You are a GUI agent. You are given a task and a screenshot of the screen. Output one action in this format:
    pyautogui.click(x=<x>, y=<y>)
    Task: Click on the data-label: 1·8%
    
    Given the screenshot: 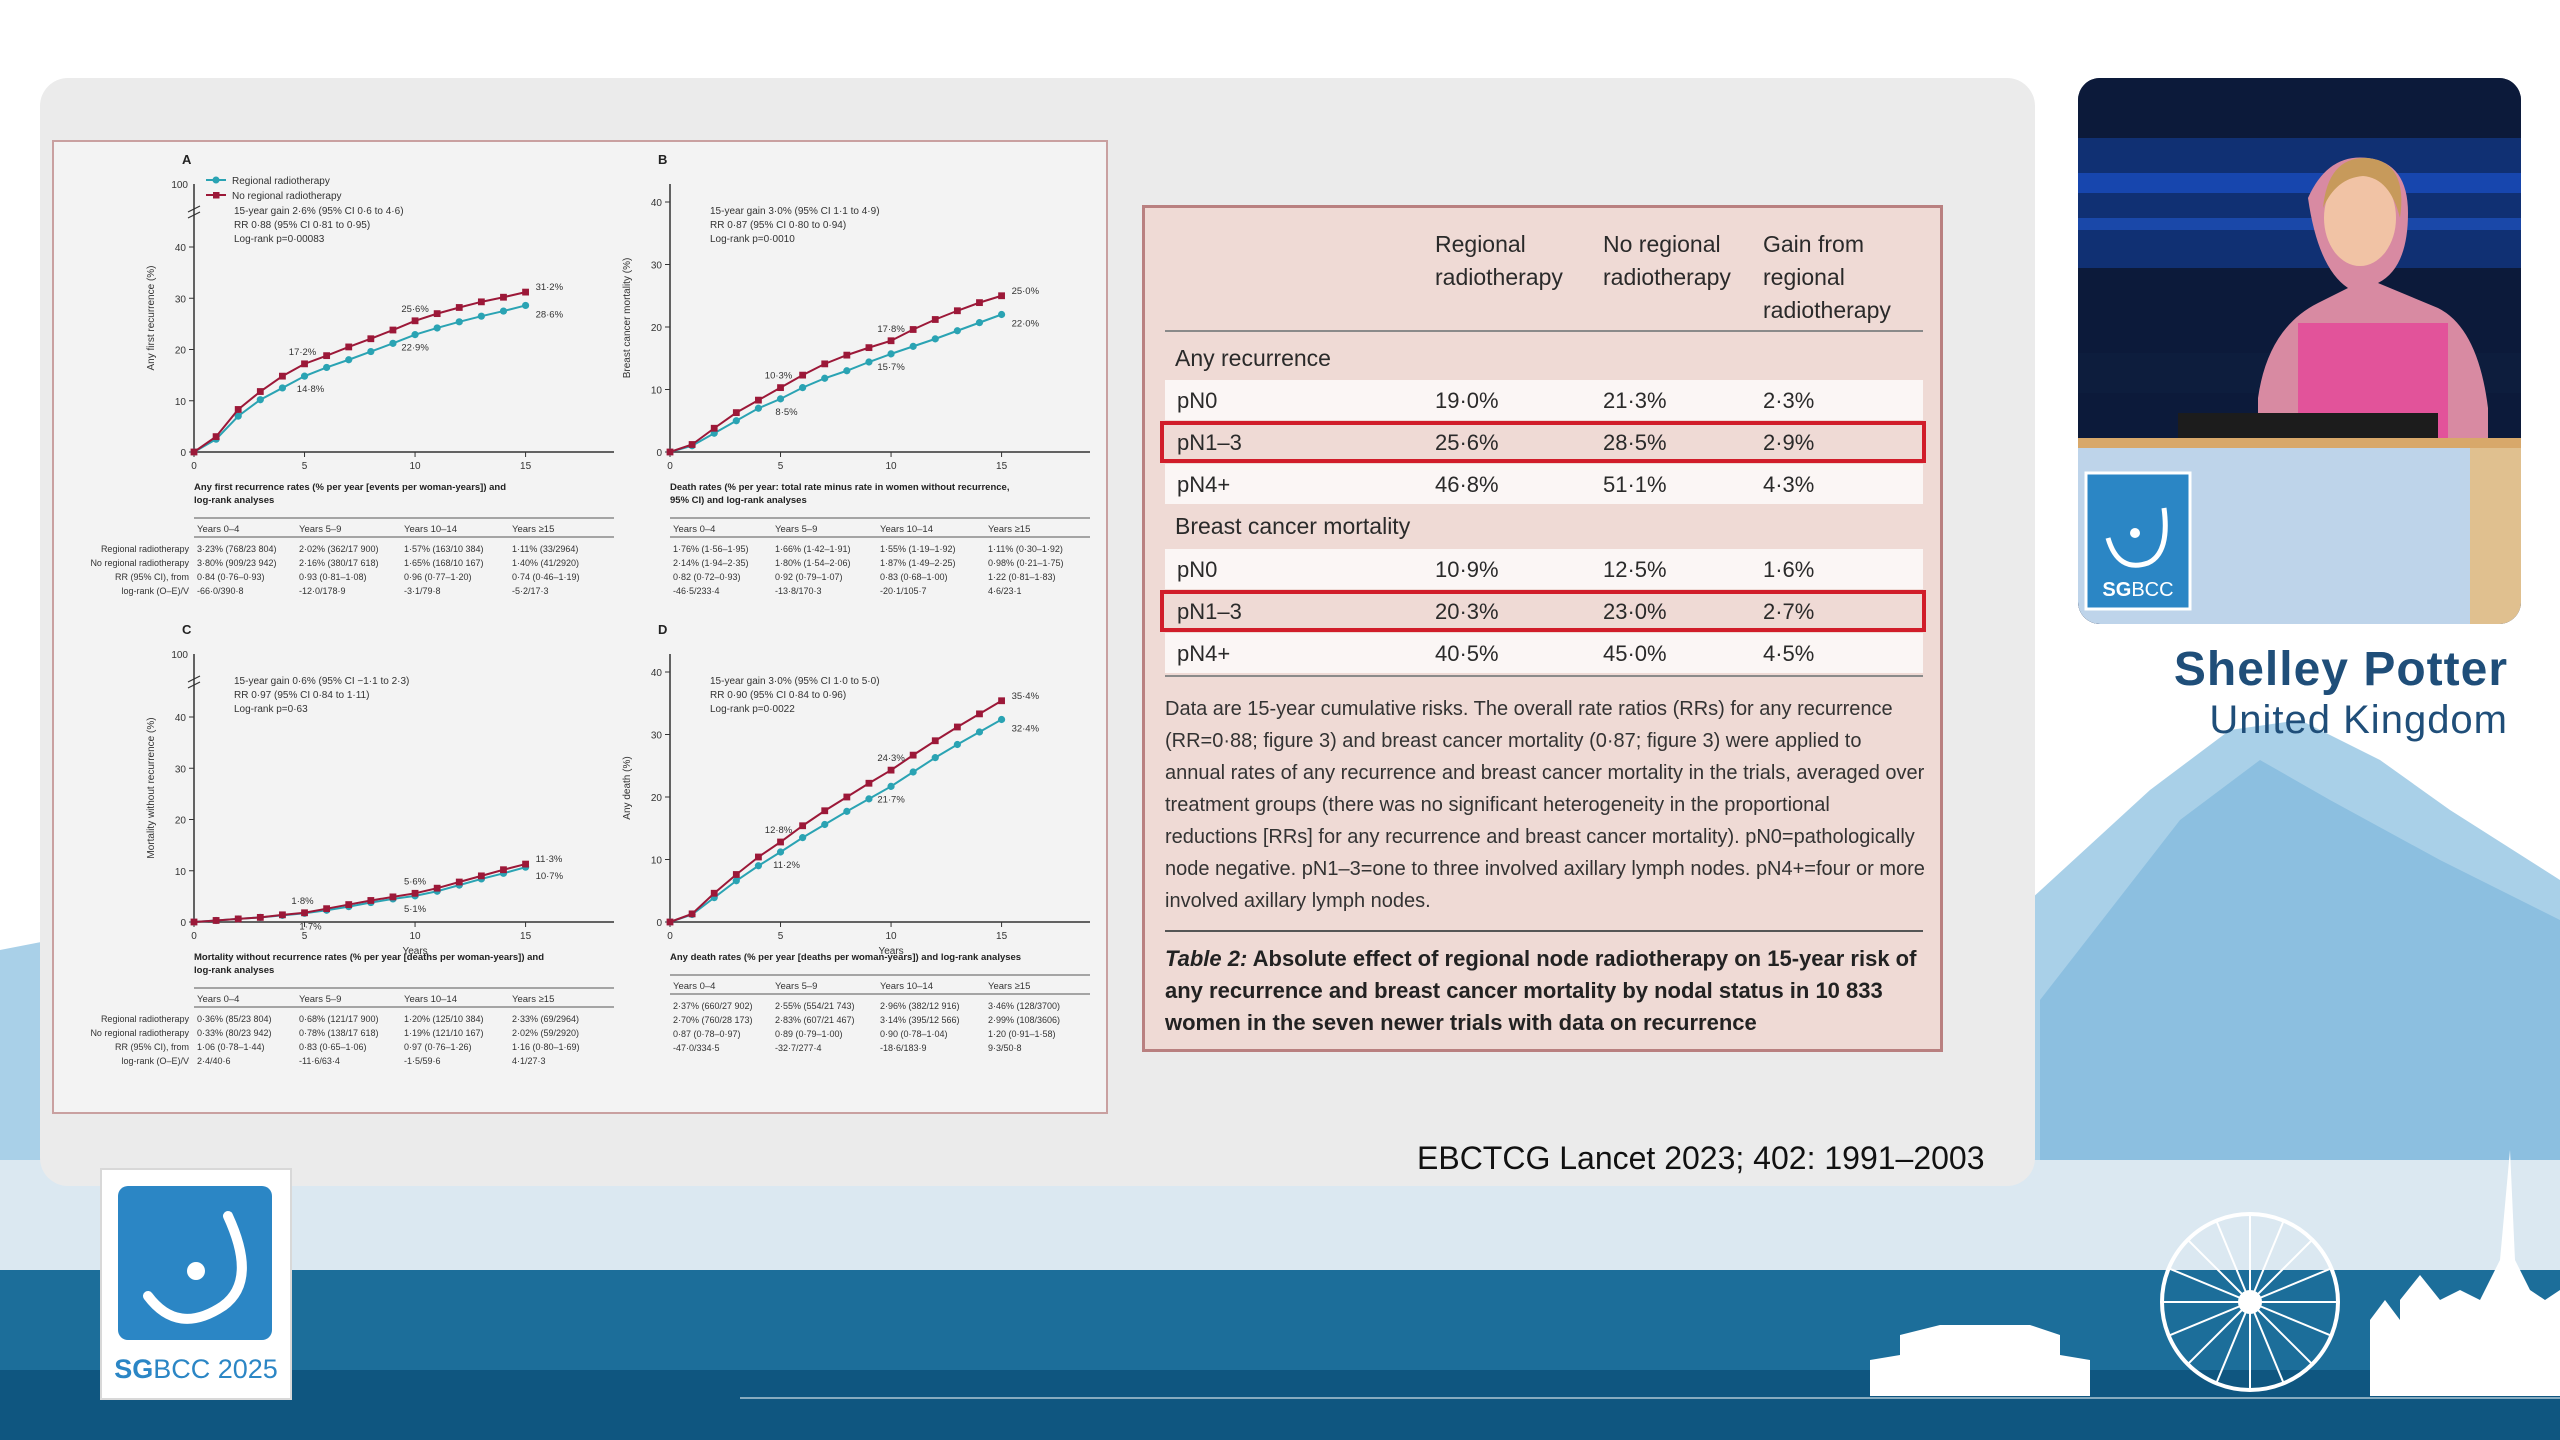 What is the action you would take?
    pyautogui.click(x=302, y=901)
    